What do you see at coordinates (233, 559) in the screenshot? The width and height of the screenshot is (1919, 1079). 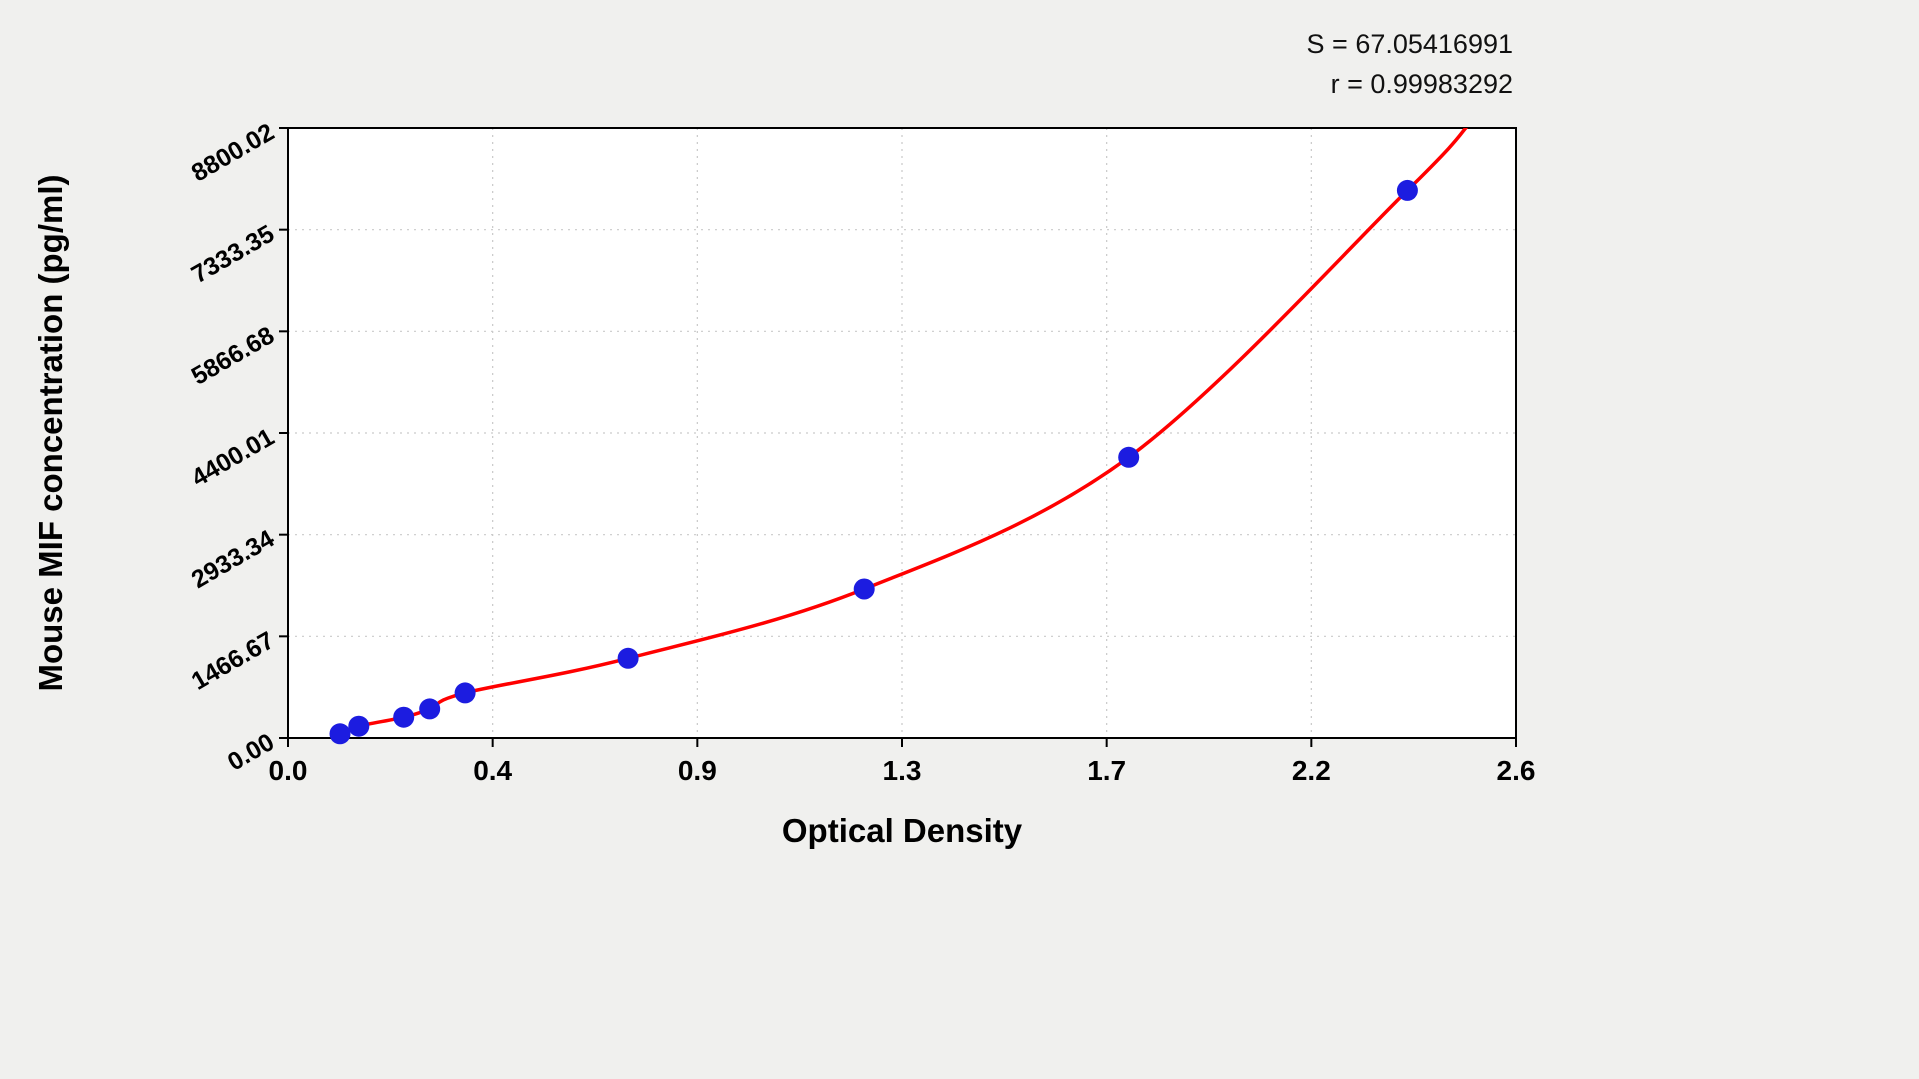 I see `y-tick-label: 2933.34` at bounding box center [233, 559].